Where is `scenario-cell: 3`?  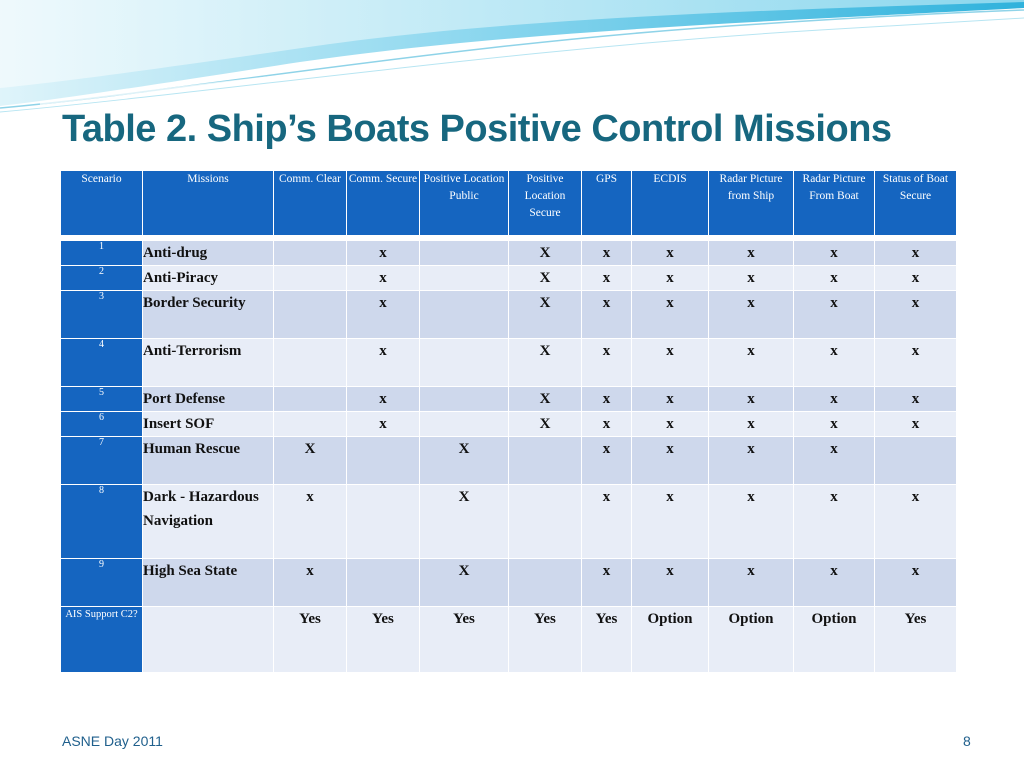 scenario-cell: 3 is located at coordinates (101, 314).